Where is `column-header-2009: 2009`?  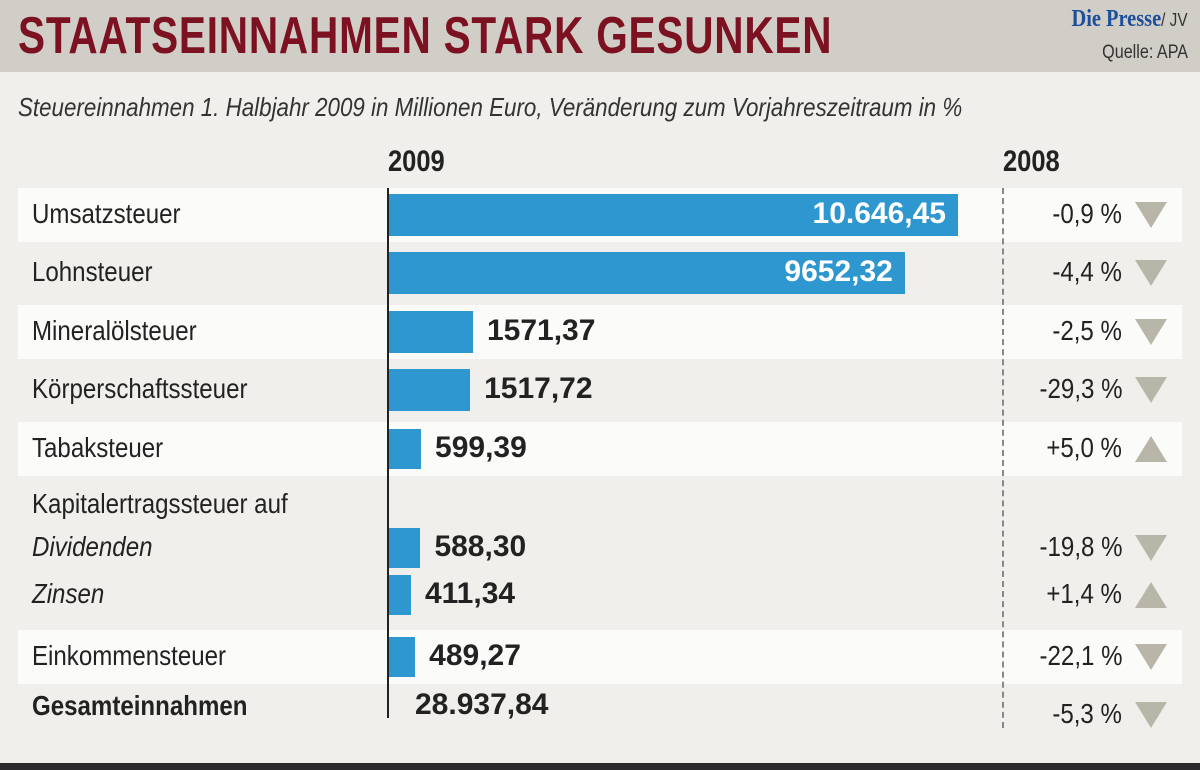 column-header-2009: 2009 is located at coordinates (416, 161).